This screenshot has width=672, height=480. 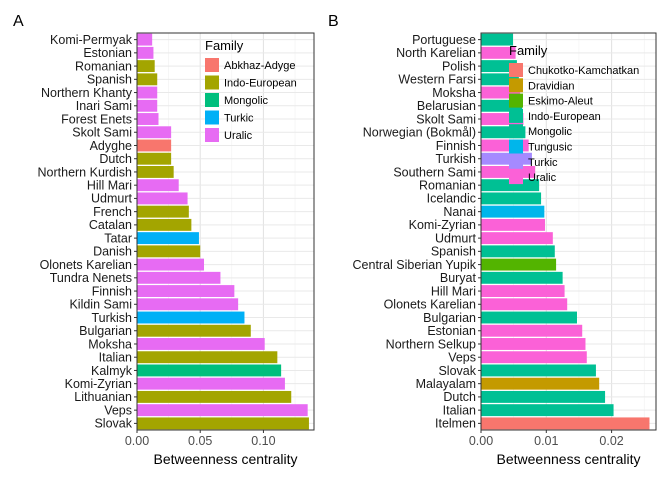 I want to click on bar-tatar, so click(x=168, y=238).